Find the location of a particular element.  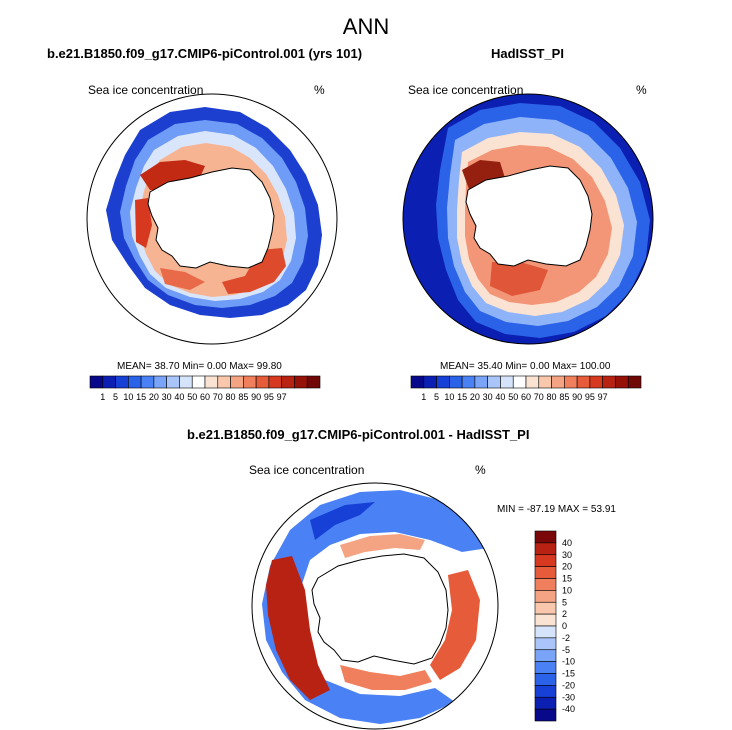

panel1-colorbar-tick-label: 80 is located at coordinates (231, 397).